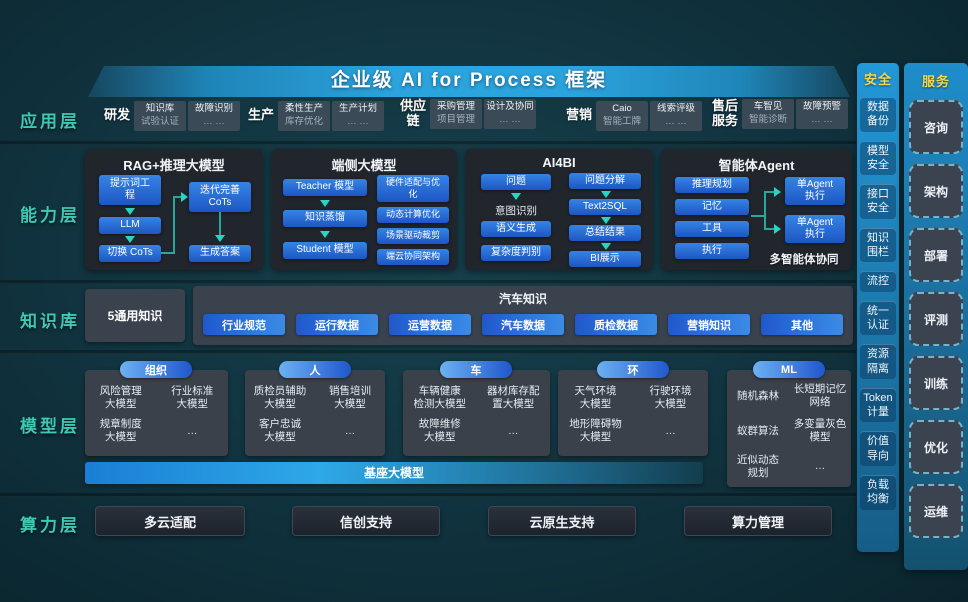 Image resolution: width=968 pixels, height=602 pixels. Describe the element at coordinates (878, 158) in the screenshot. I see `security-item: 模型 安全` at that location.